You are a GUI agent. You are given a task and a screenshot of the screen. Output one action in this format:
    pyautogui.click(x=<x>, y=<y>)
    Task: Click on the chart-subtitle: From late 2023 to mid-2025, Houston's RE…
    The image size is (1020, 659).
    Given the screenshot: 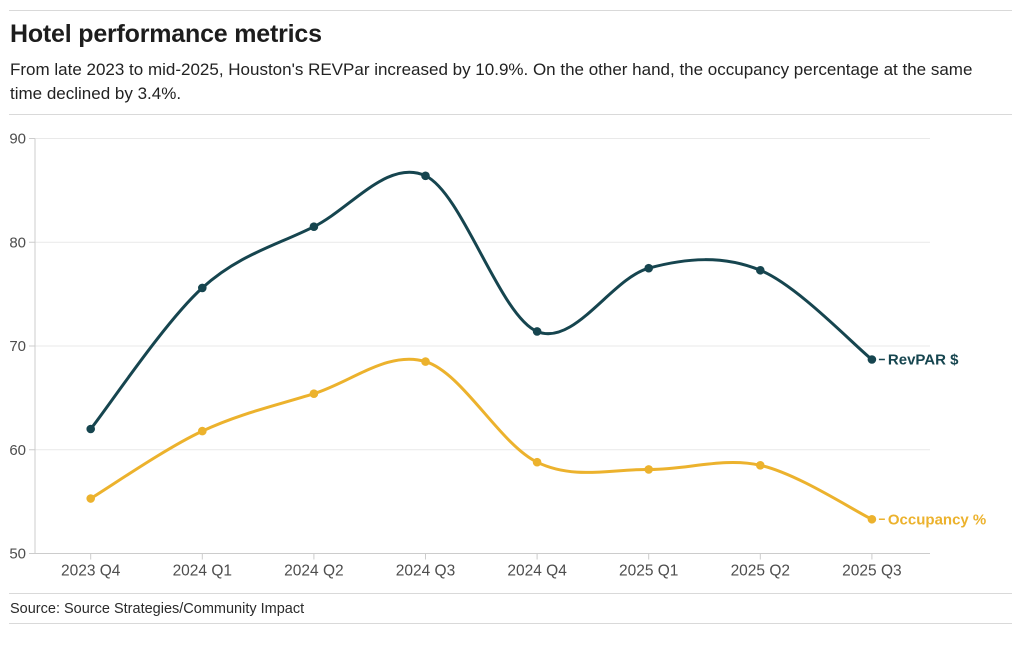 What is the action you would take?
    pyautogui.click(x=491, y=81)
    